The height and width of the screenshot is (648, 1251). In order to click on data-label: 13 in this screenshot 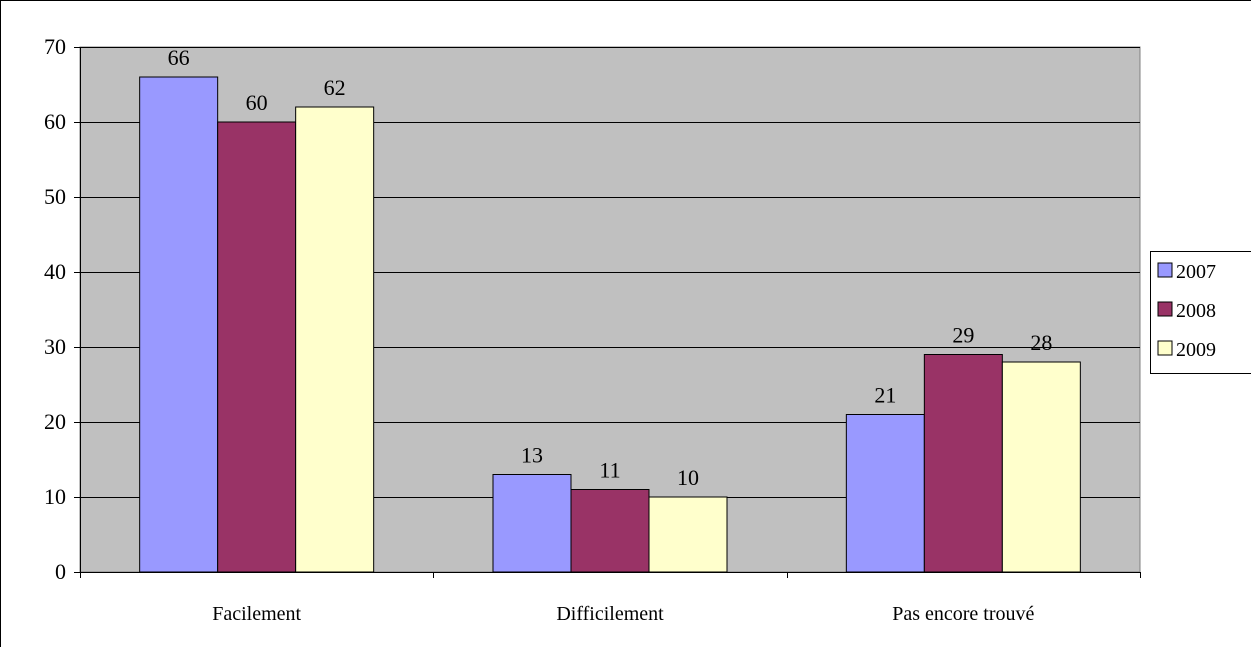, I will do `click(532, 455)`.